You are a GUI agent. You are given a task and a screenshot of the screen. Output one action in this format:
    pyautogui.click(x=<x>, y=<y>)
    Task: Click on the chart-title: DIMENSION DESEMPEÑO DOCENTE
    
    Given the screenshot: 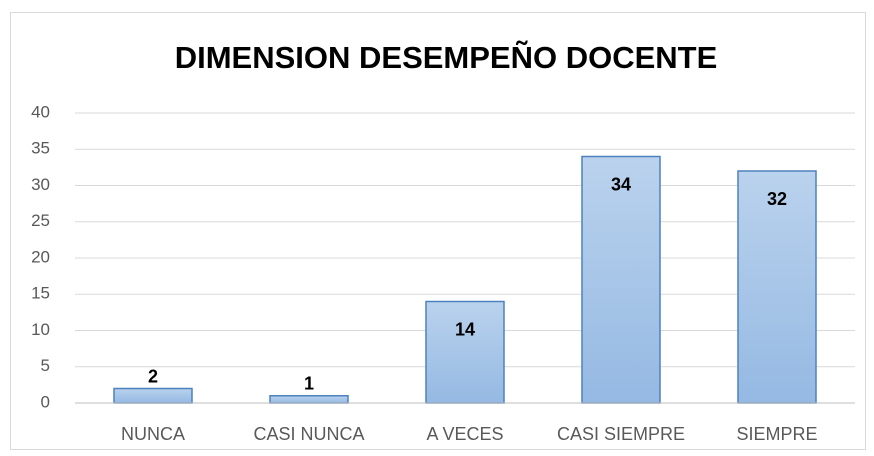 What is the action you would take?
    pyautogui.click(x=446, y=57)
    